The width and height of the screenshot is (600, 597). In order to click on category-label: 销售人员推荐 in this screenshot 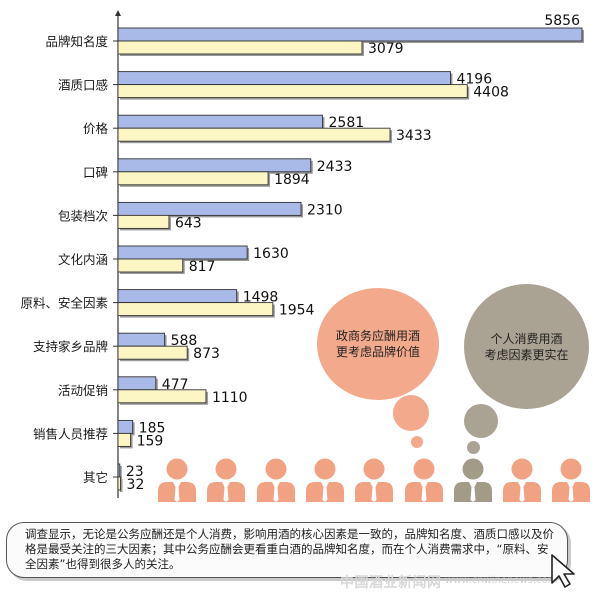, I will do `click(70, 433)`.